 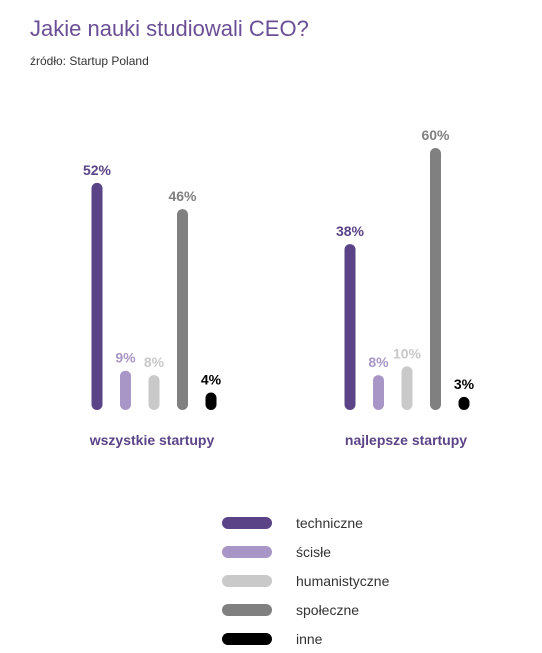 I want to click on legend-label: społeczne, so click(x=328, y=609).